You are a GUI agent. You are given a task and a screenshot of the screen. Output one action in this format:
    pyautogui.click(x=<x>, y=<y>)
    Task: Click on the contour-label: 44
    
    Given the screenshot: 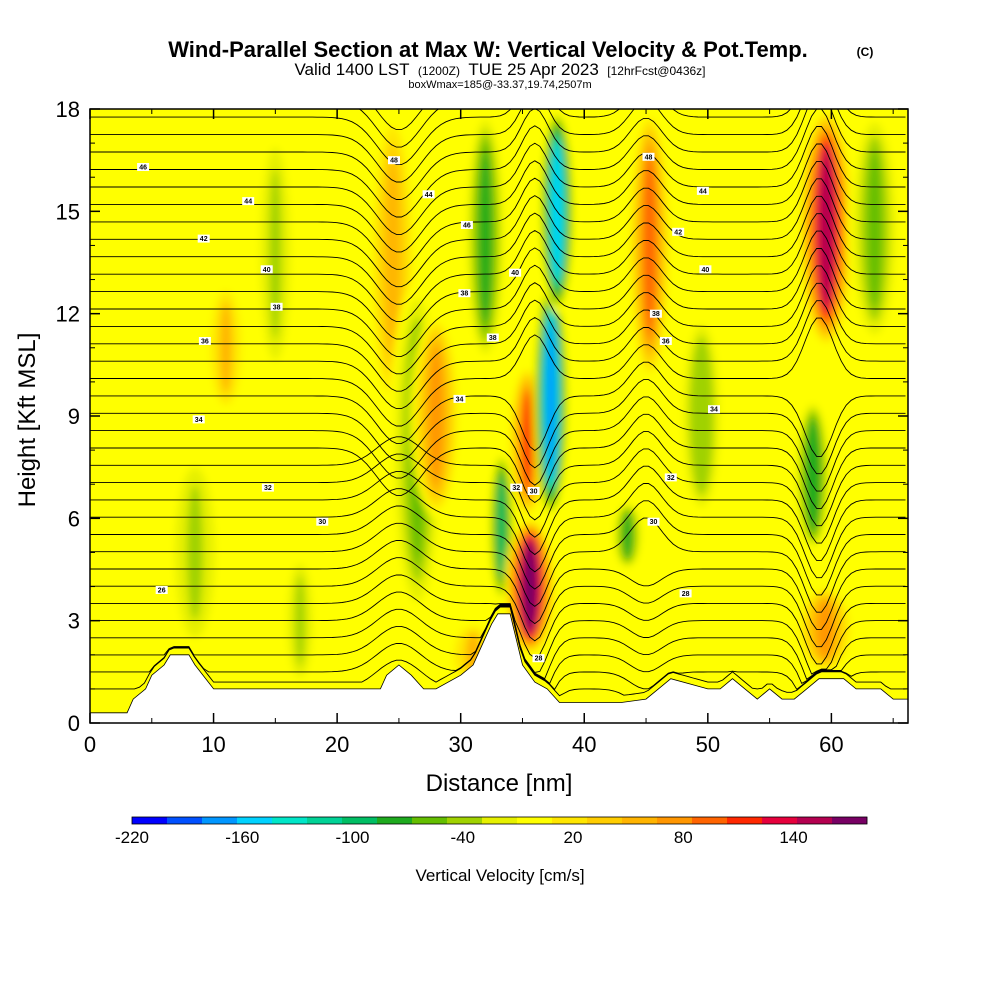 What is the action you would take?
    pyautogui.click(x=703, y=191)
    